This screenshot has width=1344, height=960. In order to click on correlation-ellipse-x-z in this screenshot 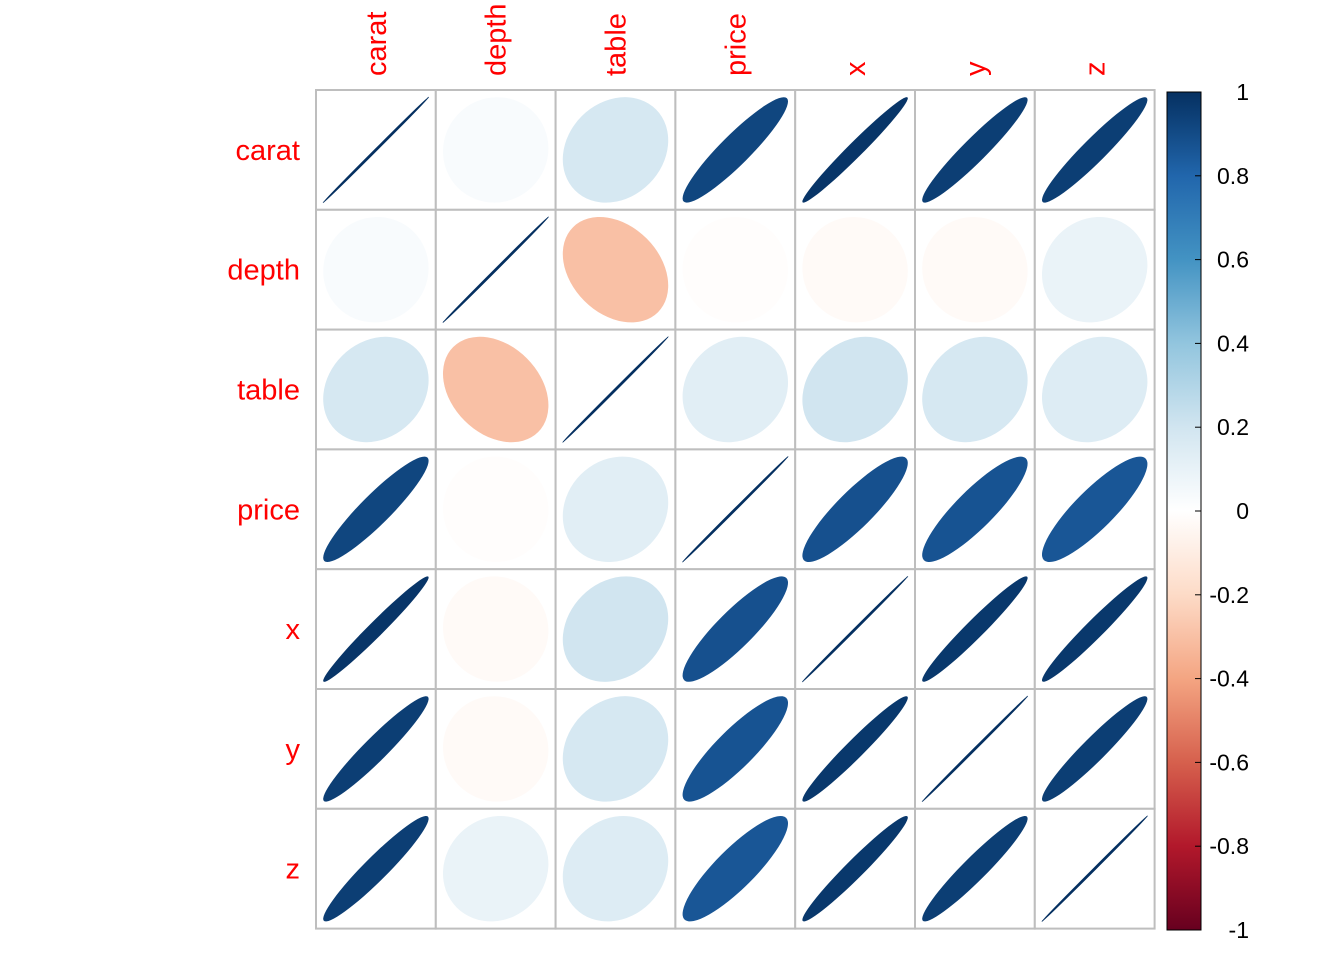, I will do `click(1094, 629)`.